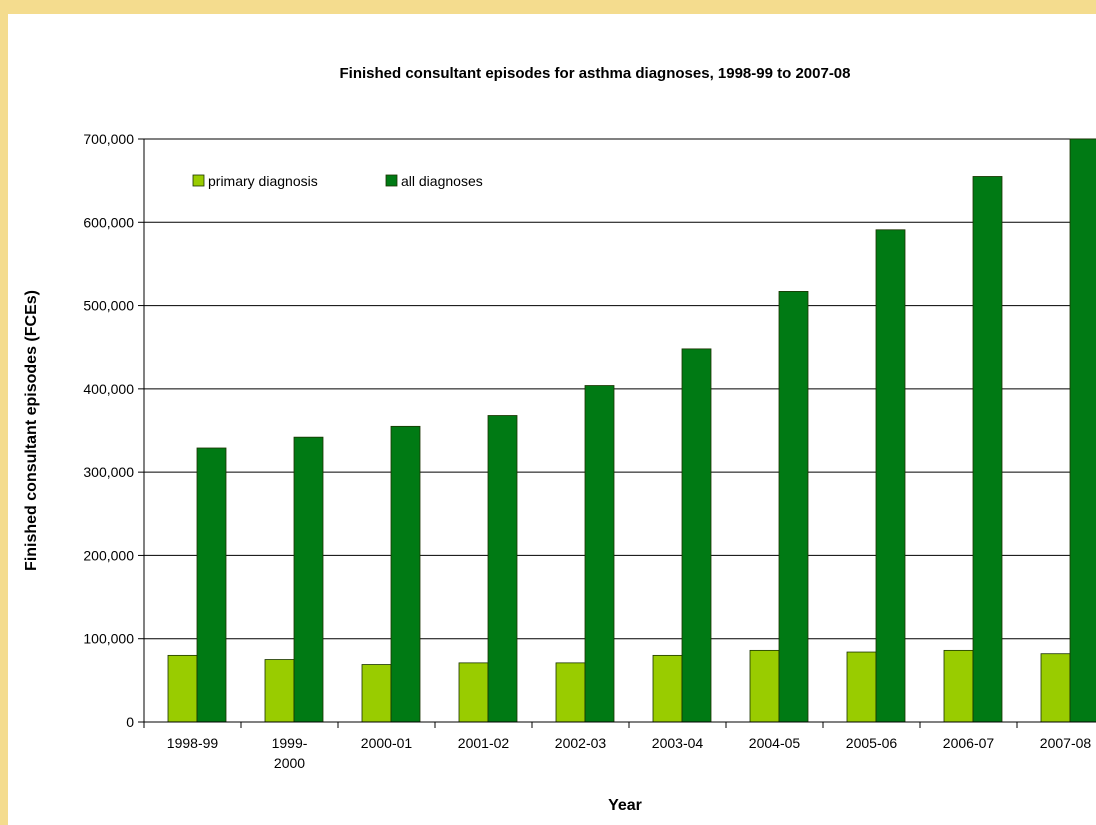 The width and height of the screenshot is (1096, 825). What do you see at coordinates (108, 555) in the screenshot?
I see `y-tick-label: 200,000` at bounding box center [108, 555].